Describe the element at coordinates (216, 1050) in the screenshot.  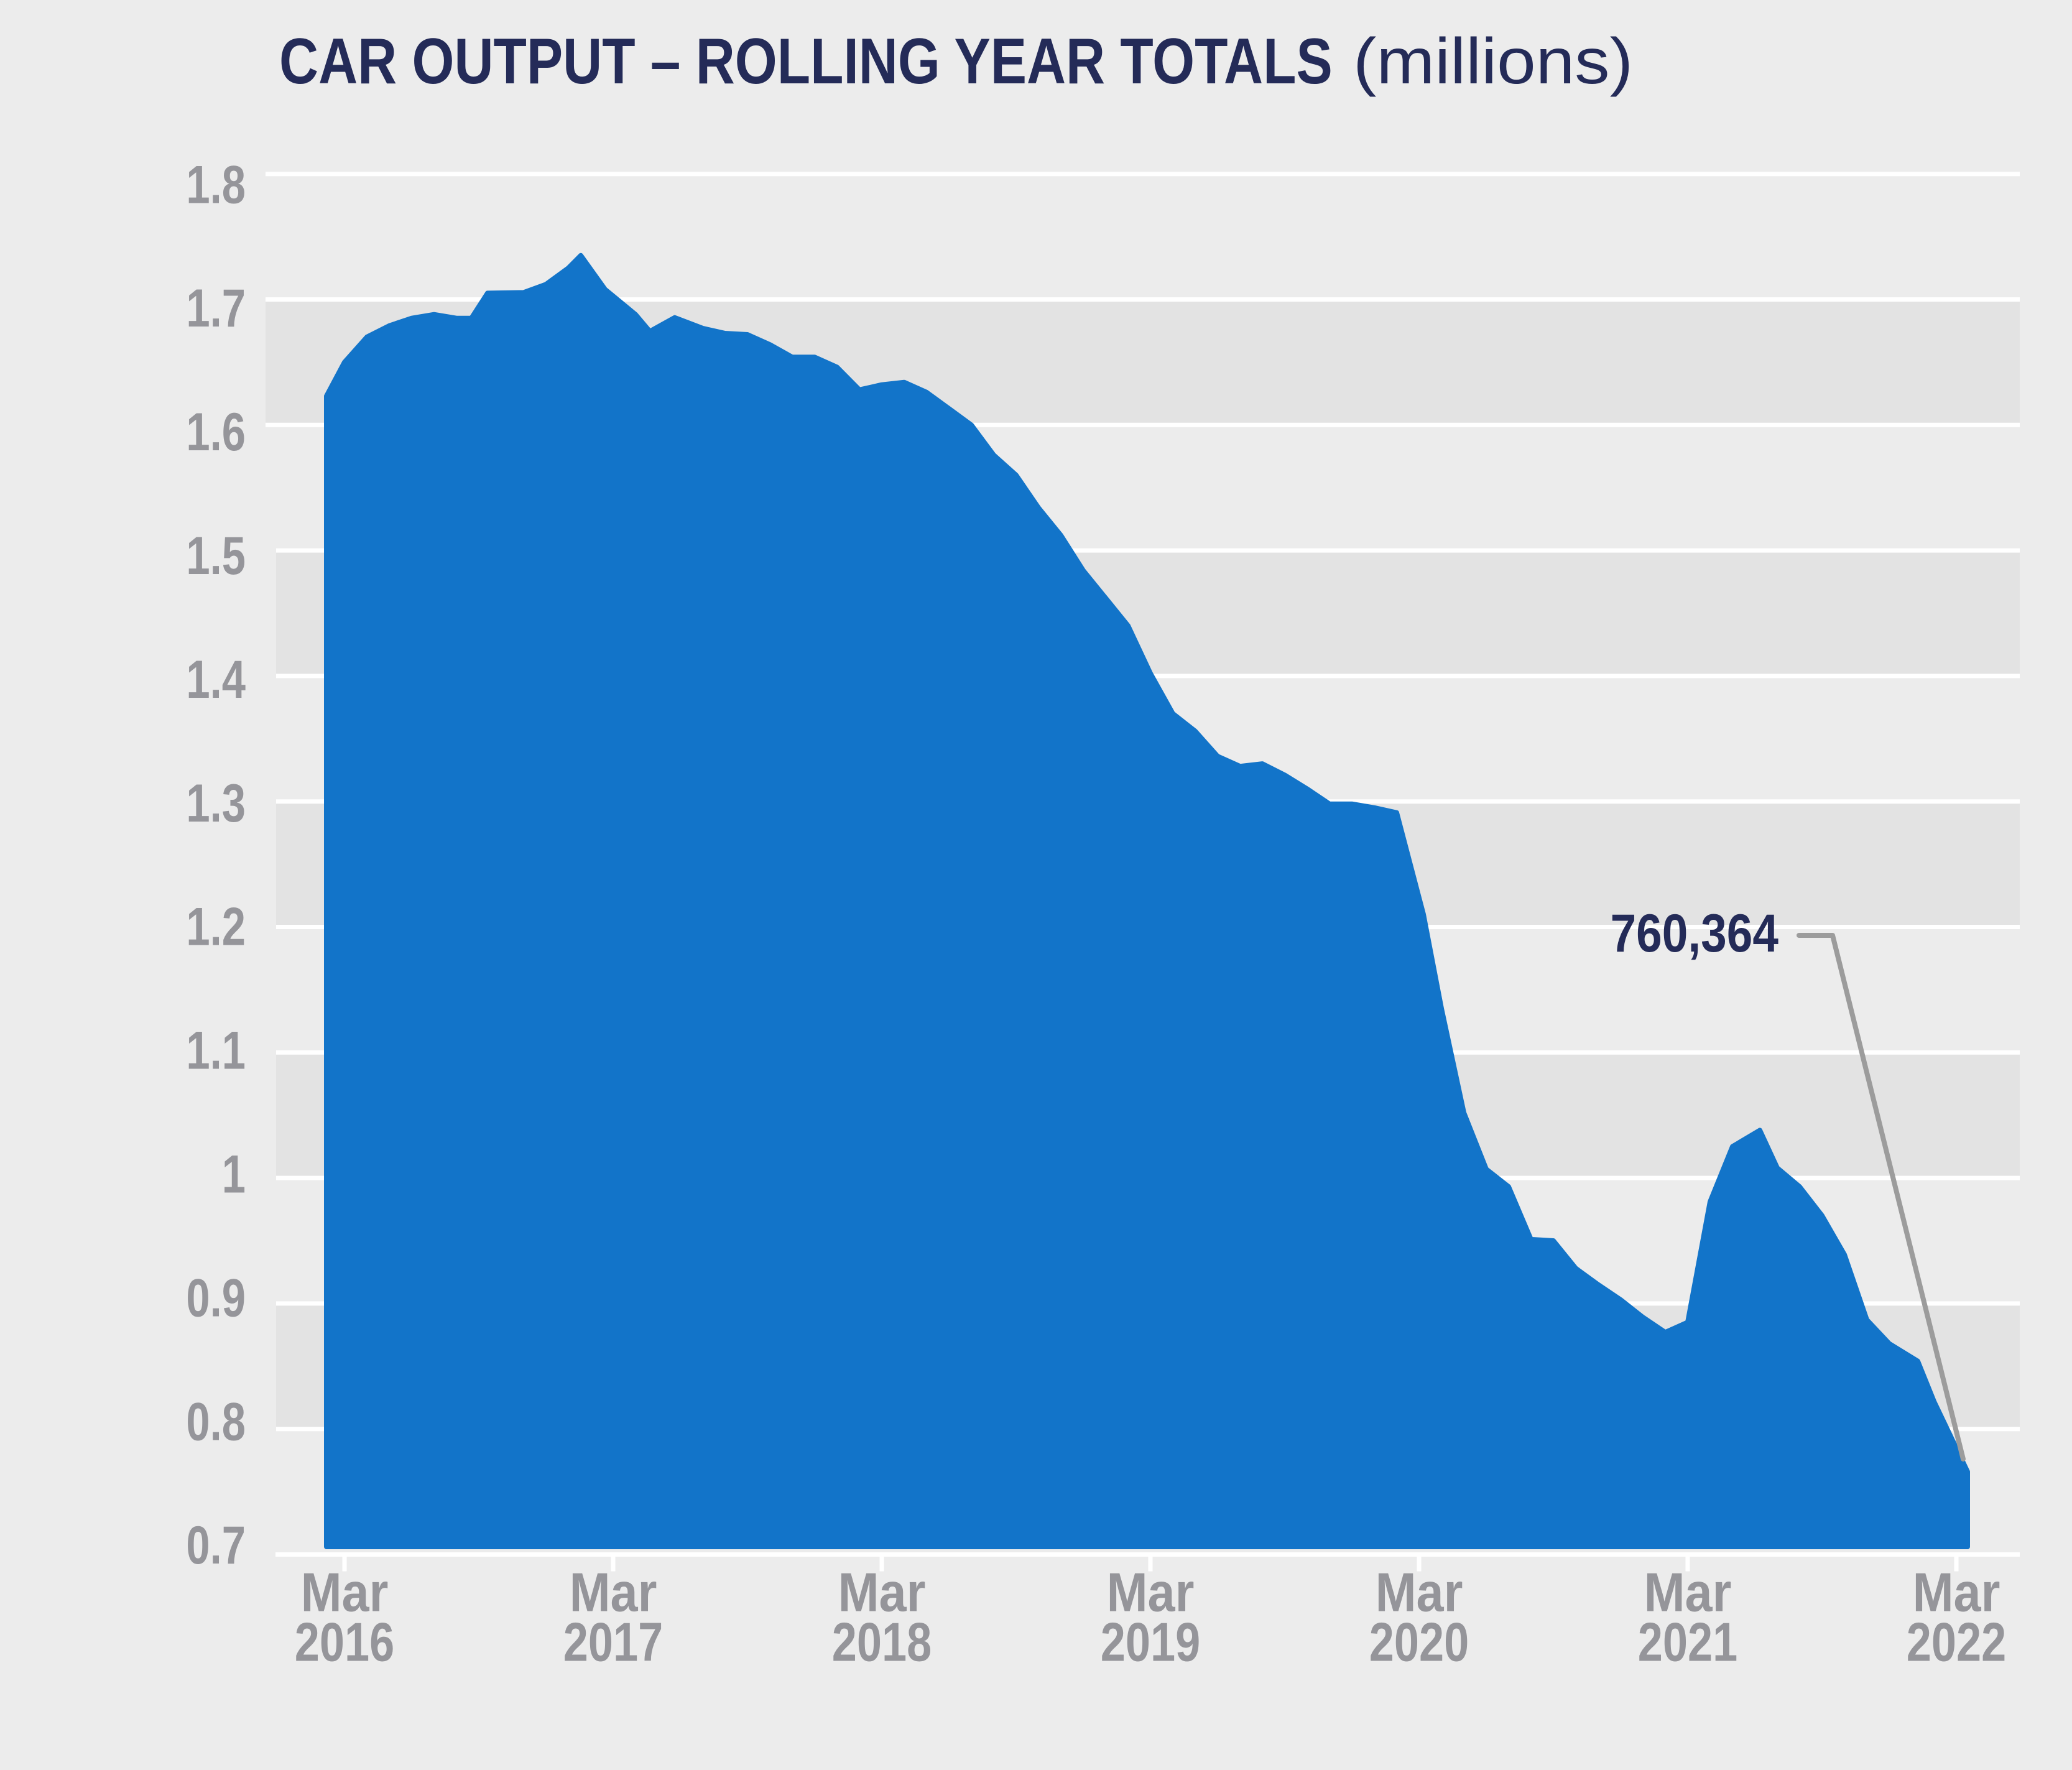
I see `svg-text: 1.1` at that location.